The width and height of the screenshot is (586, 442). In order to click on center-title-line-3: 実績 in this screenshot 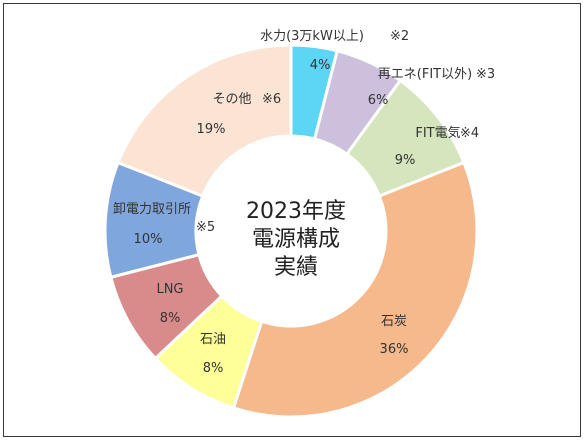, I will do `click(296, 267)`.